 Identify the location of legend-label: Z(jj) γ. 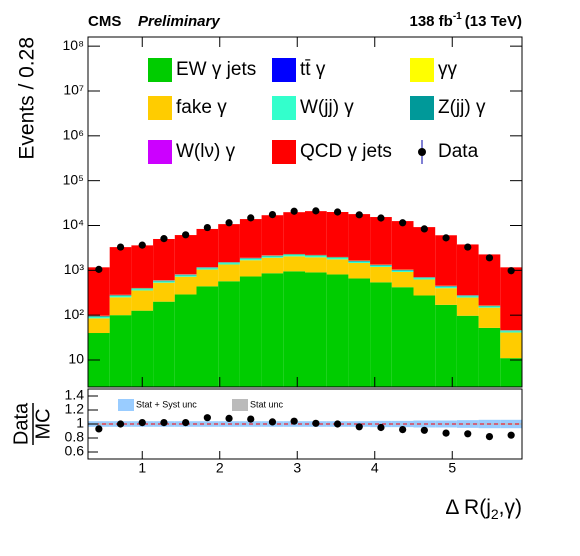
(462, 107).